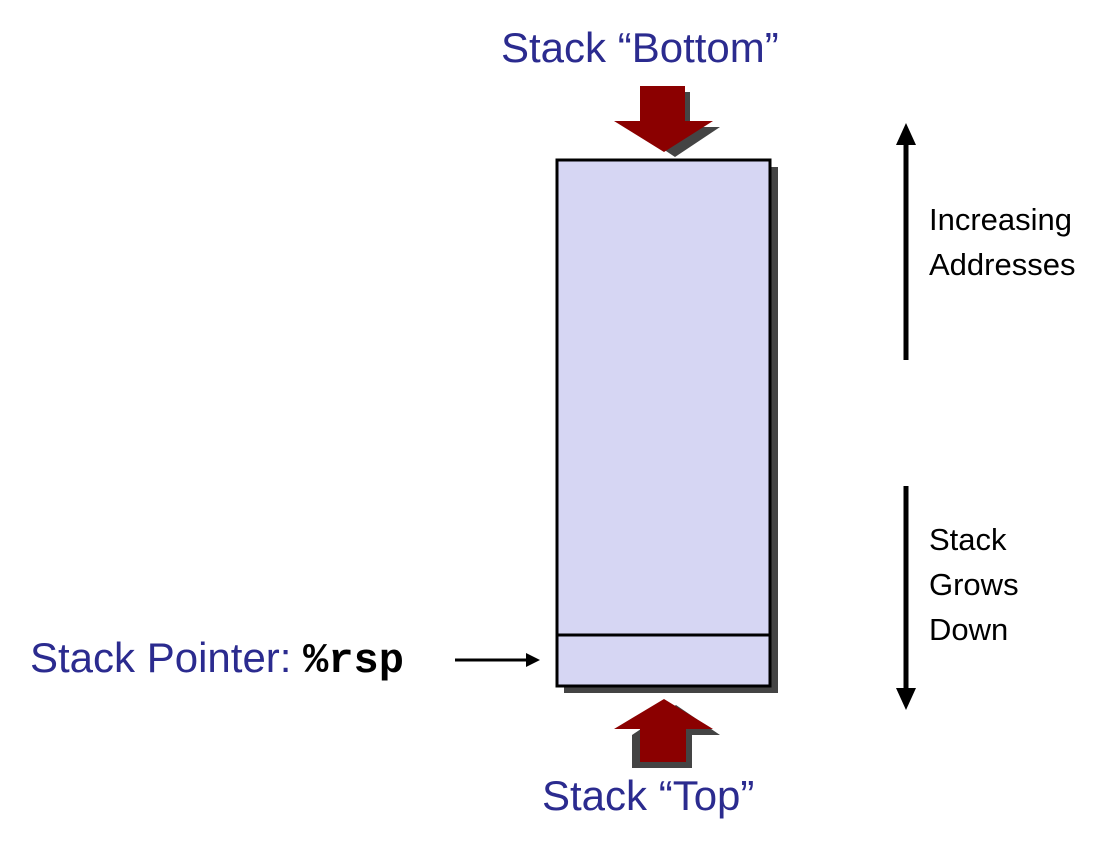 Image resolution: width=1110 pixels, height=856 pixels. Describe the element at coordinates (906, 699) in the screenshot. I see `grows-down-arrow-head` at that location.